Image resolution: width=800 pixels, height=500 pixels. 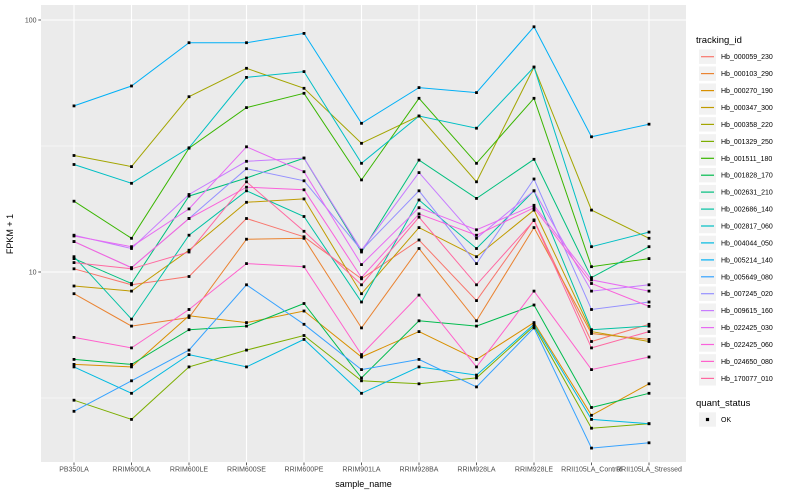 What do you see at coordinates (747, 345) in the screenshot?
I see `legend-label: Hb_022425_060` at bounding box center [747, 345].